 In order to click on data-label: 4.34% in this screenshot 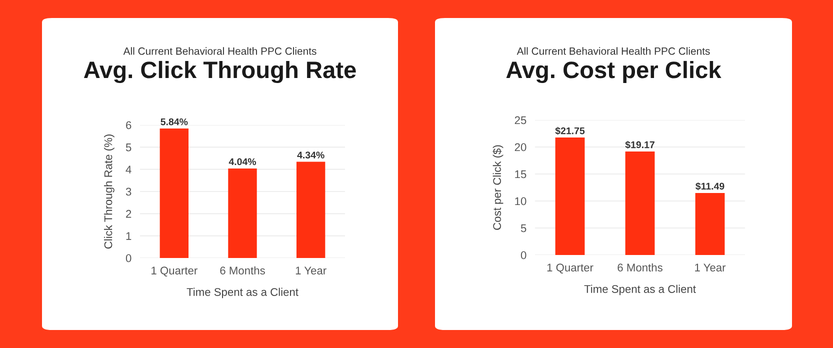, I will do `click(310, 155)`.